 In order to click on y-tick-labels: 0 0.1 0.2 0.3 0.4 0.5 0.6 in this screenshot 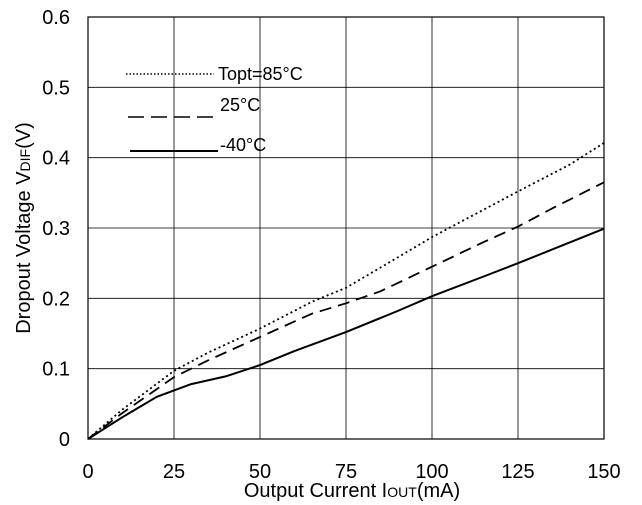, I will do `click(56, 229)`.